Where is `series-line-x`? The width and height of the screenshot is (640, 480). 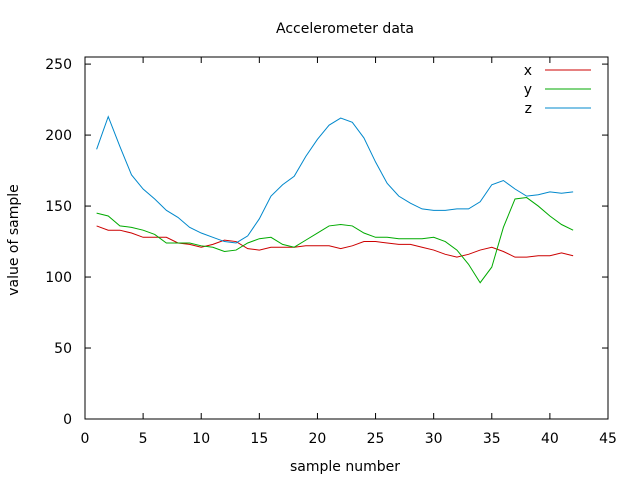
series-line-x is located at coordinates (335, 241).